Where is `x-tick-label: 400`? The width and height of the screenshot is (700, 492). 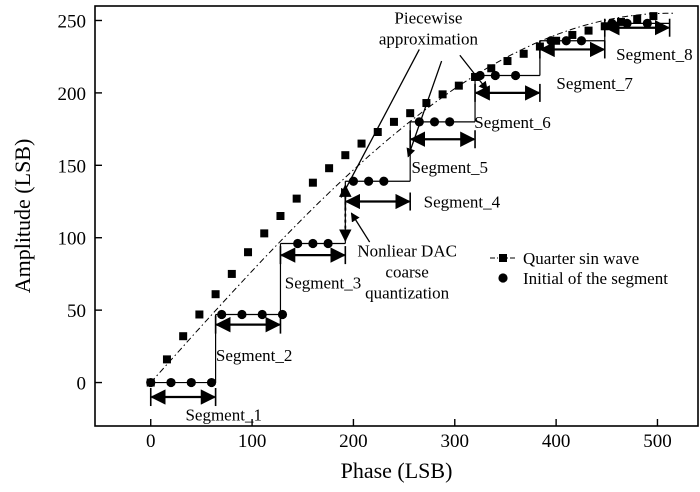
x-tick-label: 400 is located at coordinates (556, 441).